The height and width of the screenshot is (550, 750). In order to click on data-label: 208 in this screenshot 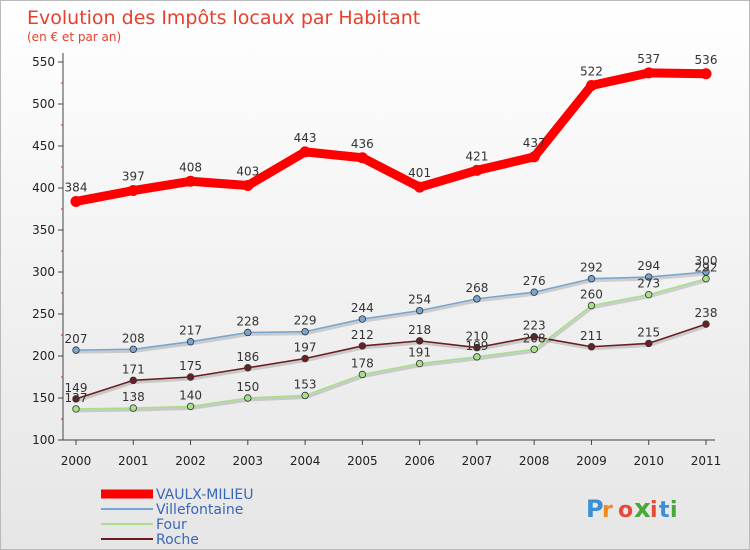, I will do `click(534, 338)`.